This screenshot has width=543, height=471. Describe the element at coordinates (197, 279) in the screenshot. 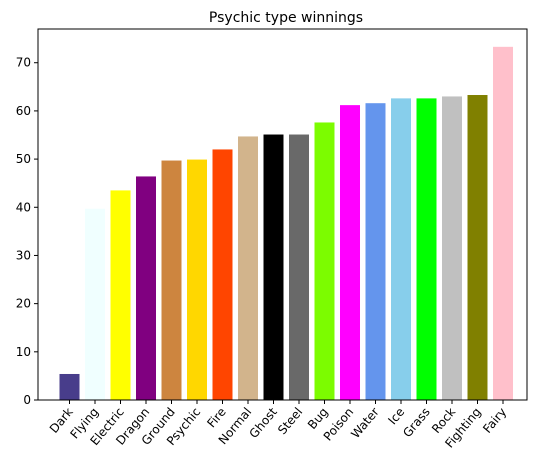

I see `bar-psychic` at that location.